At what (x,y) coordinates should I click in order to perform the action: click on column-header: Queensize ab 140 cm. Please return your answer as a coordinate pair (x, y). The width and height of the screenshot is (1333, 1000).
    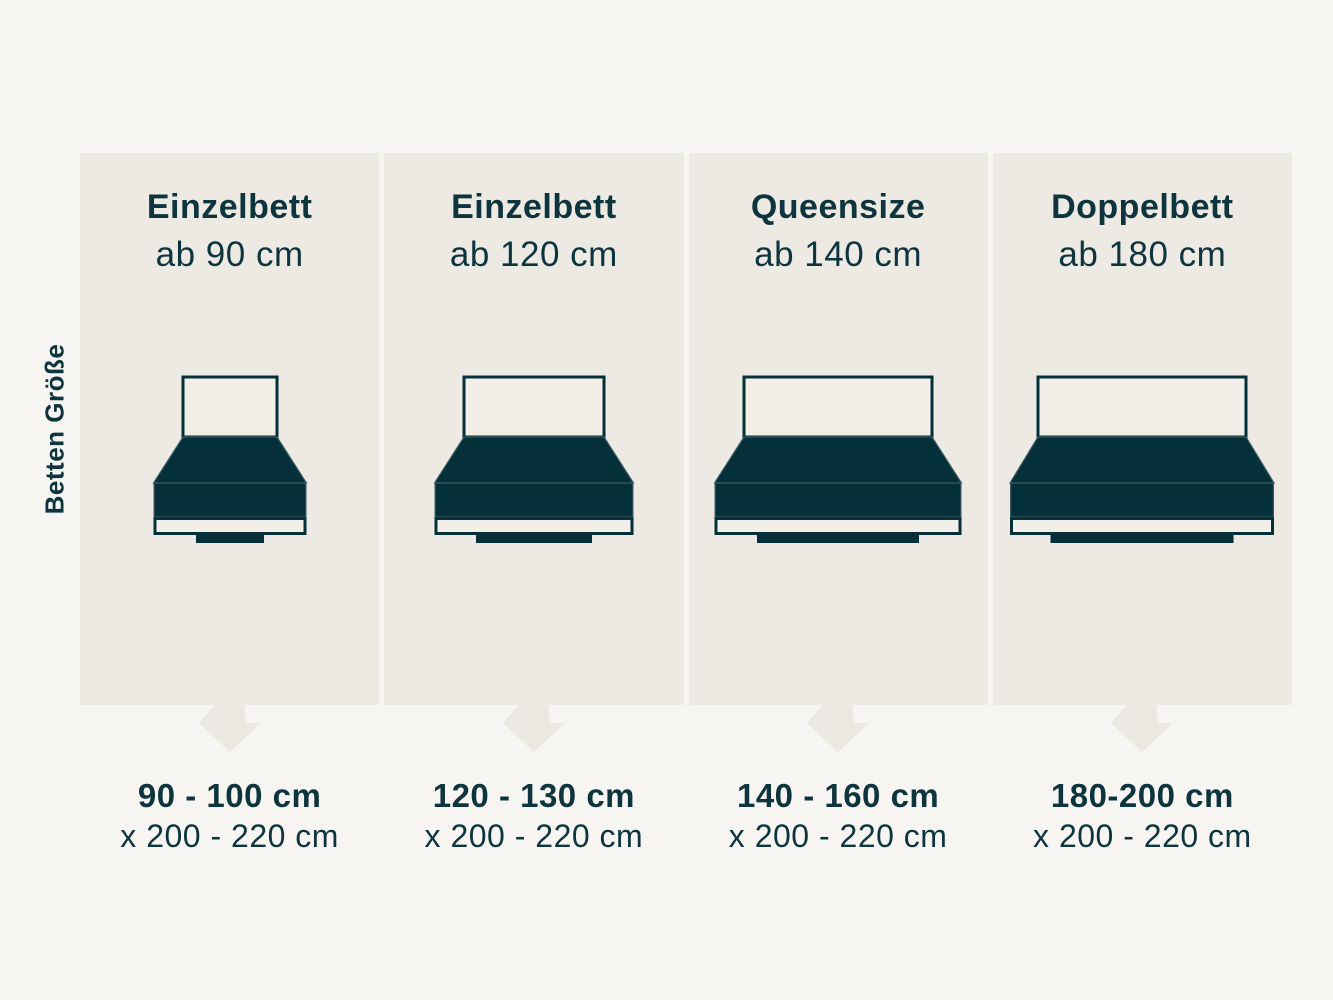
    Looking at the image, I should click on (838, 213).